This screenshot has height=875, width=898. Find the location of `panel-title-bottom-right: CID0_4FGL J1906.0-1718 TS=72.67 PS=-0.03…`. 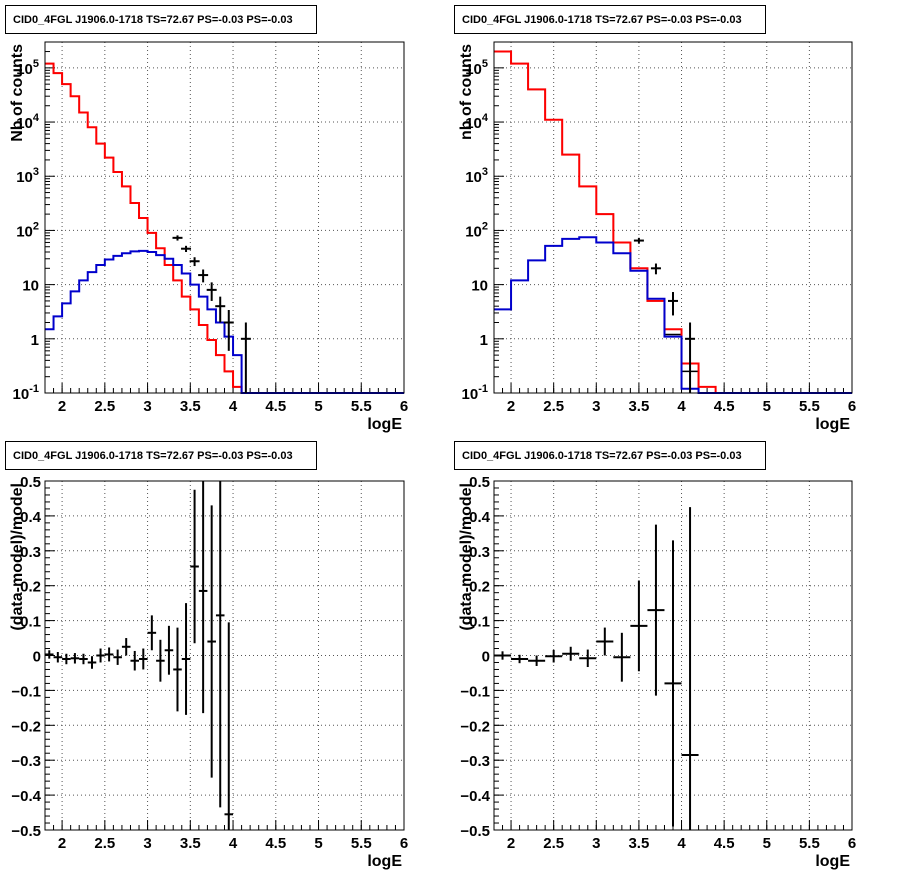

panel-title-bottom-right: CID0_4FGL J1906.0-1718 TS=72.67 PS=-0.03… is located at coordinates (610, 455).